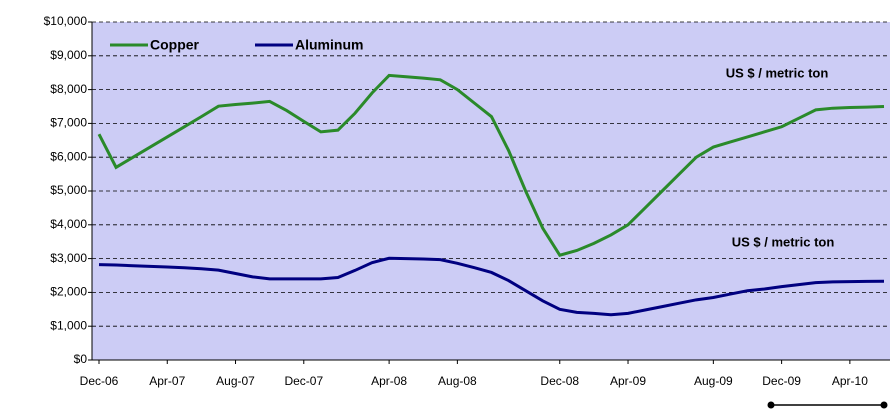  Describe the element at coordinates (303, 381) in the screenshot. I see `x-tick-label: Dec-07` at that location.